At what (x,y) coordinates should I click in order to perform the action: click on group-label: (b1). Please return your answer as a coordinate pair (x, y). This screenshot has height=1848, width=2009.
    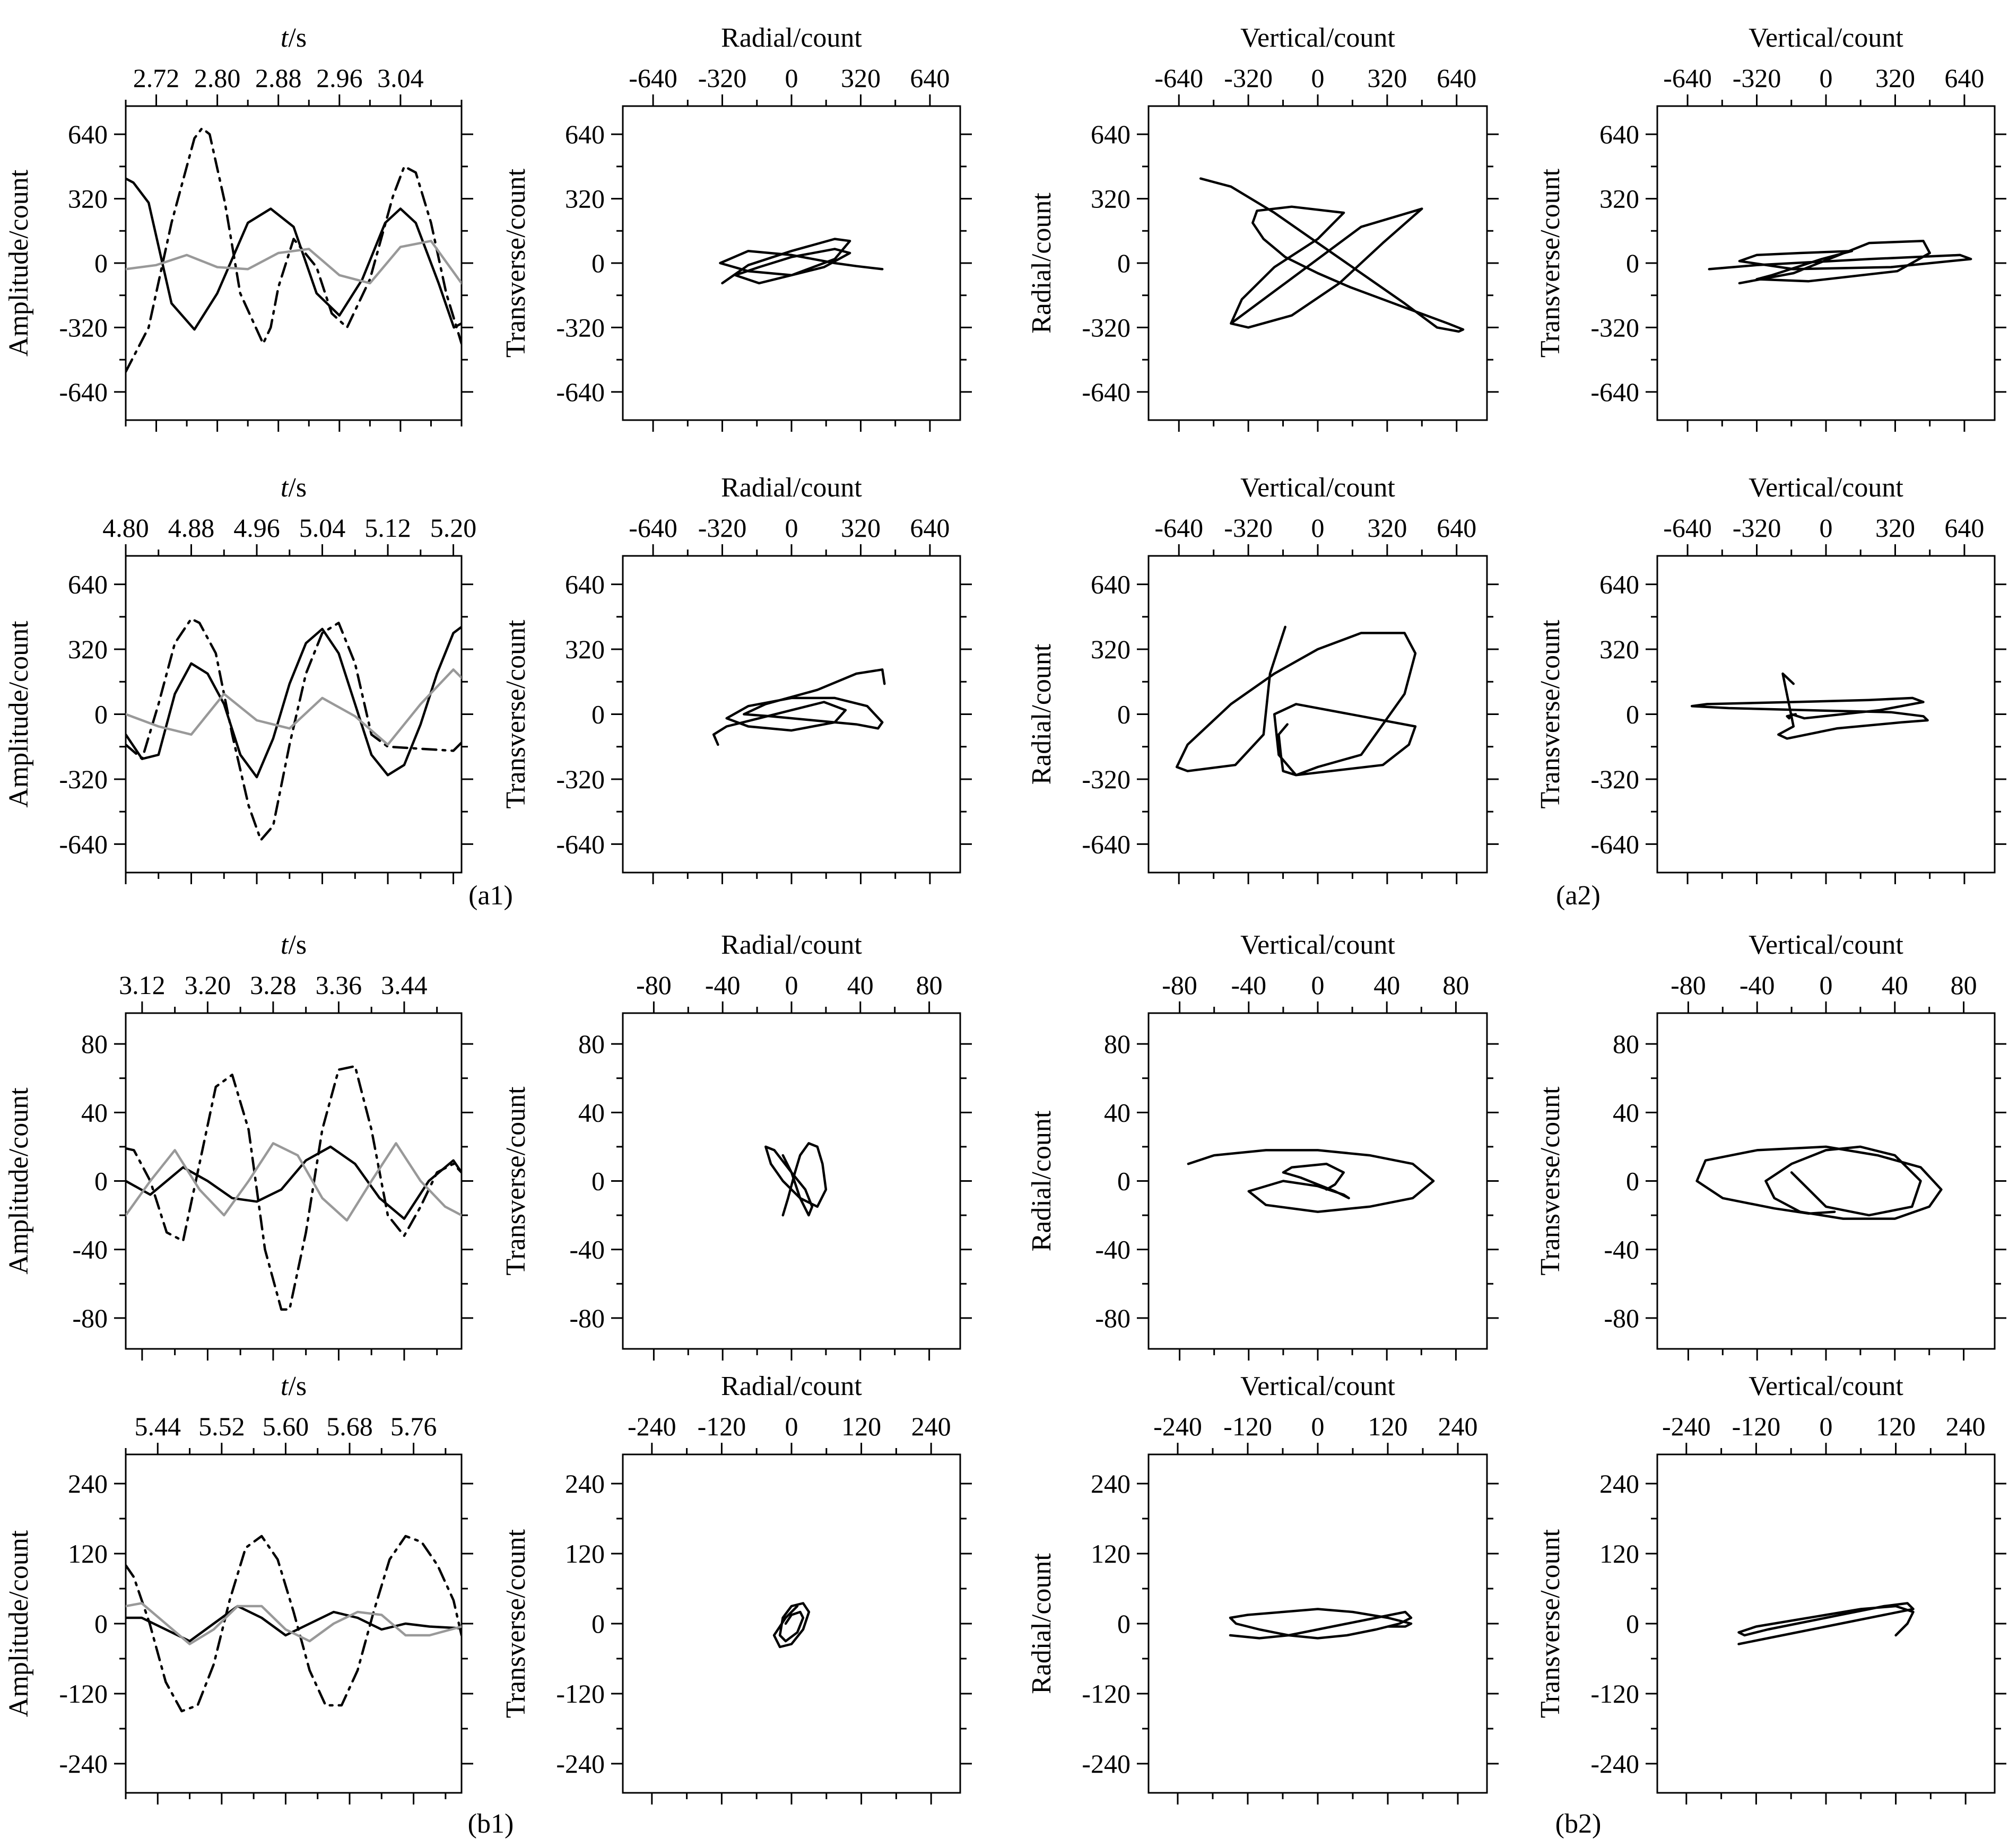
    Looking at the image, I should click on (491, 1824).